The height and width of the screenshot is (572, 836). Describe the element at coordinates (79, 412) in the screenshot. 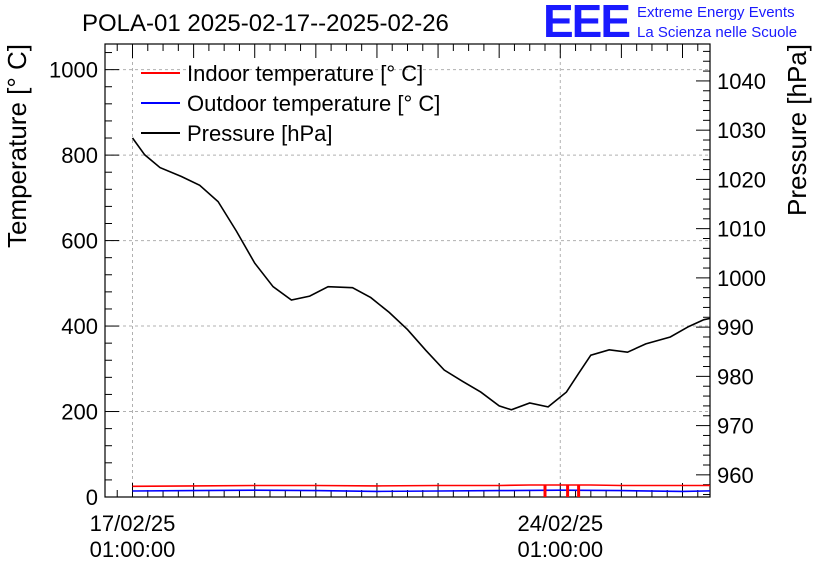

I see `y-tick-label: 200` at that location.